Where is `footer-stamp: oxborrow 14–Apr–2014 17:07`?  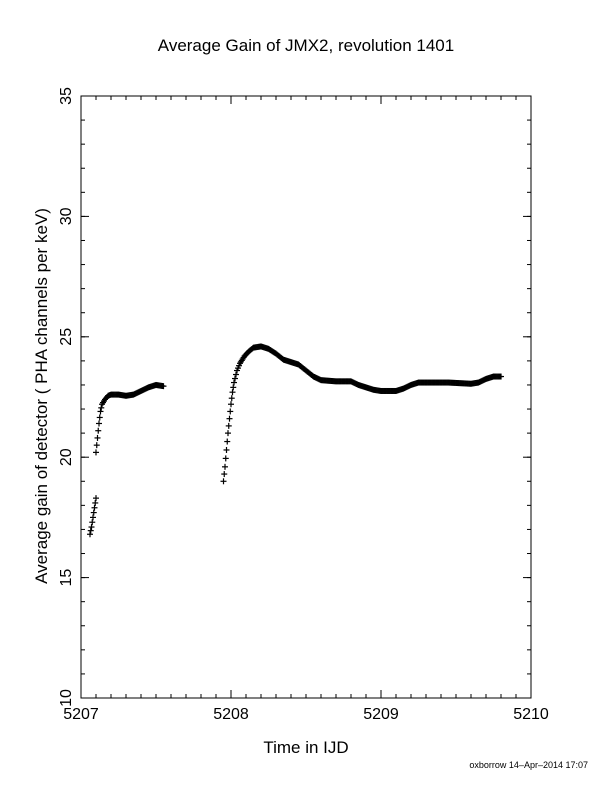
footer-stamp: oxborrow 14–Apr–2014 17:07 is located at coordinates (528, 765).